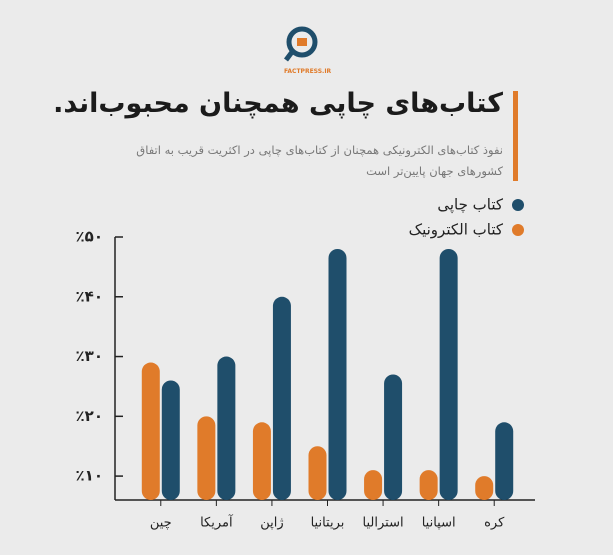  I want to click on logo-text: FACTPRESS.IR, so click(308, 71).